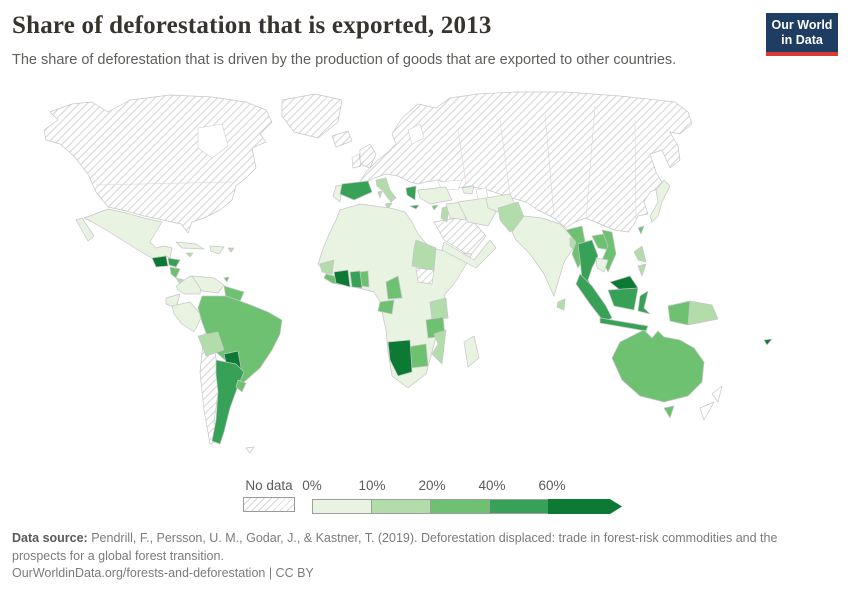 The image size is (850, 600). Describe the element at coordinates (85, 229) in the screenshot. I see `map-region-baja-california` at that location.